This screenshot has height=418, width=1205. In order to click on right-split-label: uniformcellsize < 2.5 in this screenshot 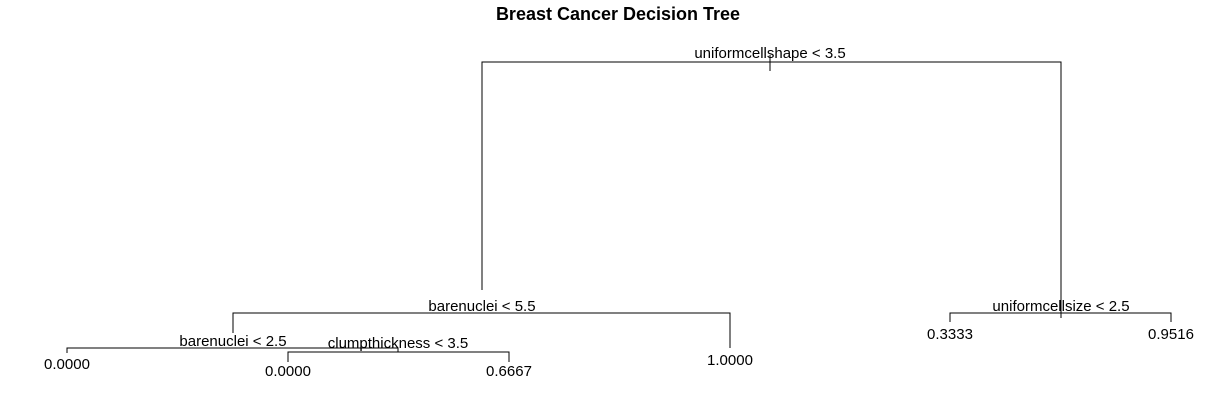, I will do `click(1060, 306)`.